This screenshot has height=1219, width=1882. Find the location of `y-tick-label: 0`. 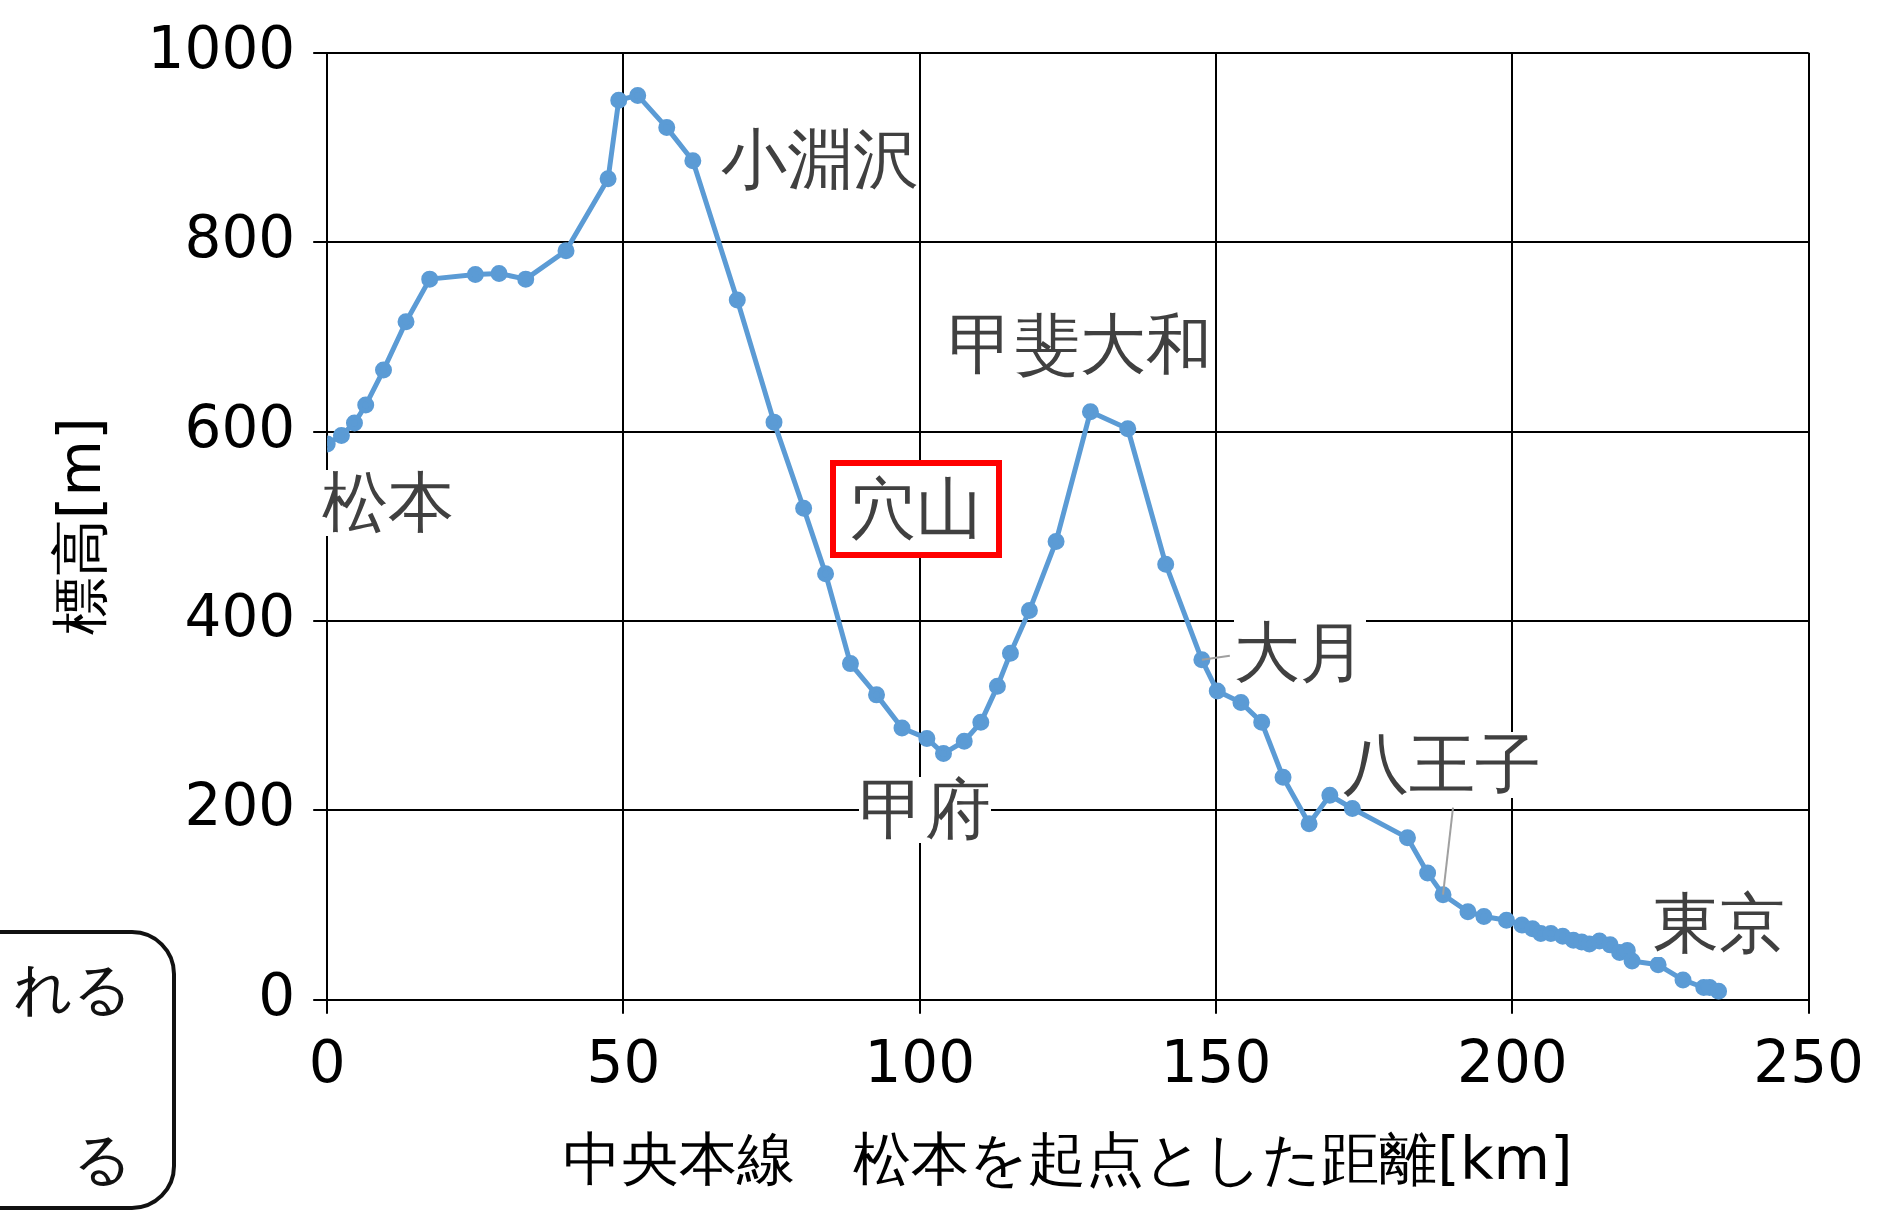

y-tick-label: 0 is located at coordinates (277, 994).